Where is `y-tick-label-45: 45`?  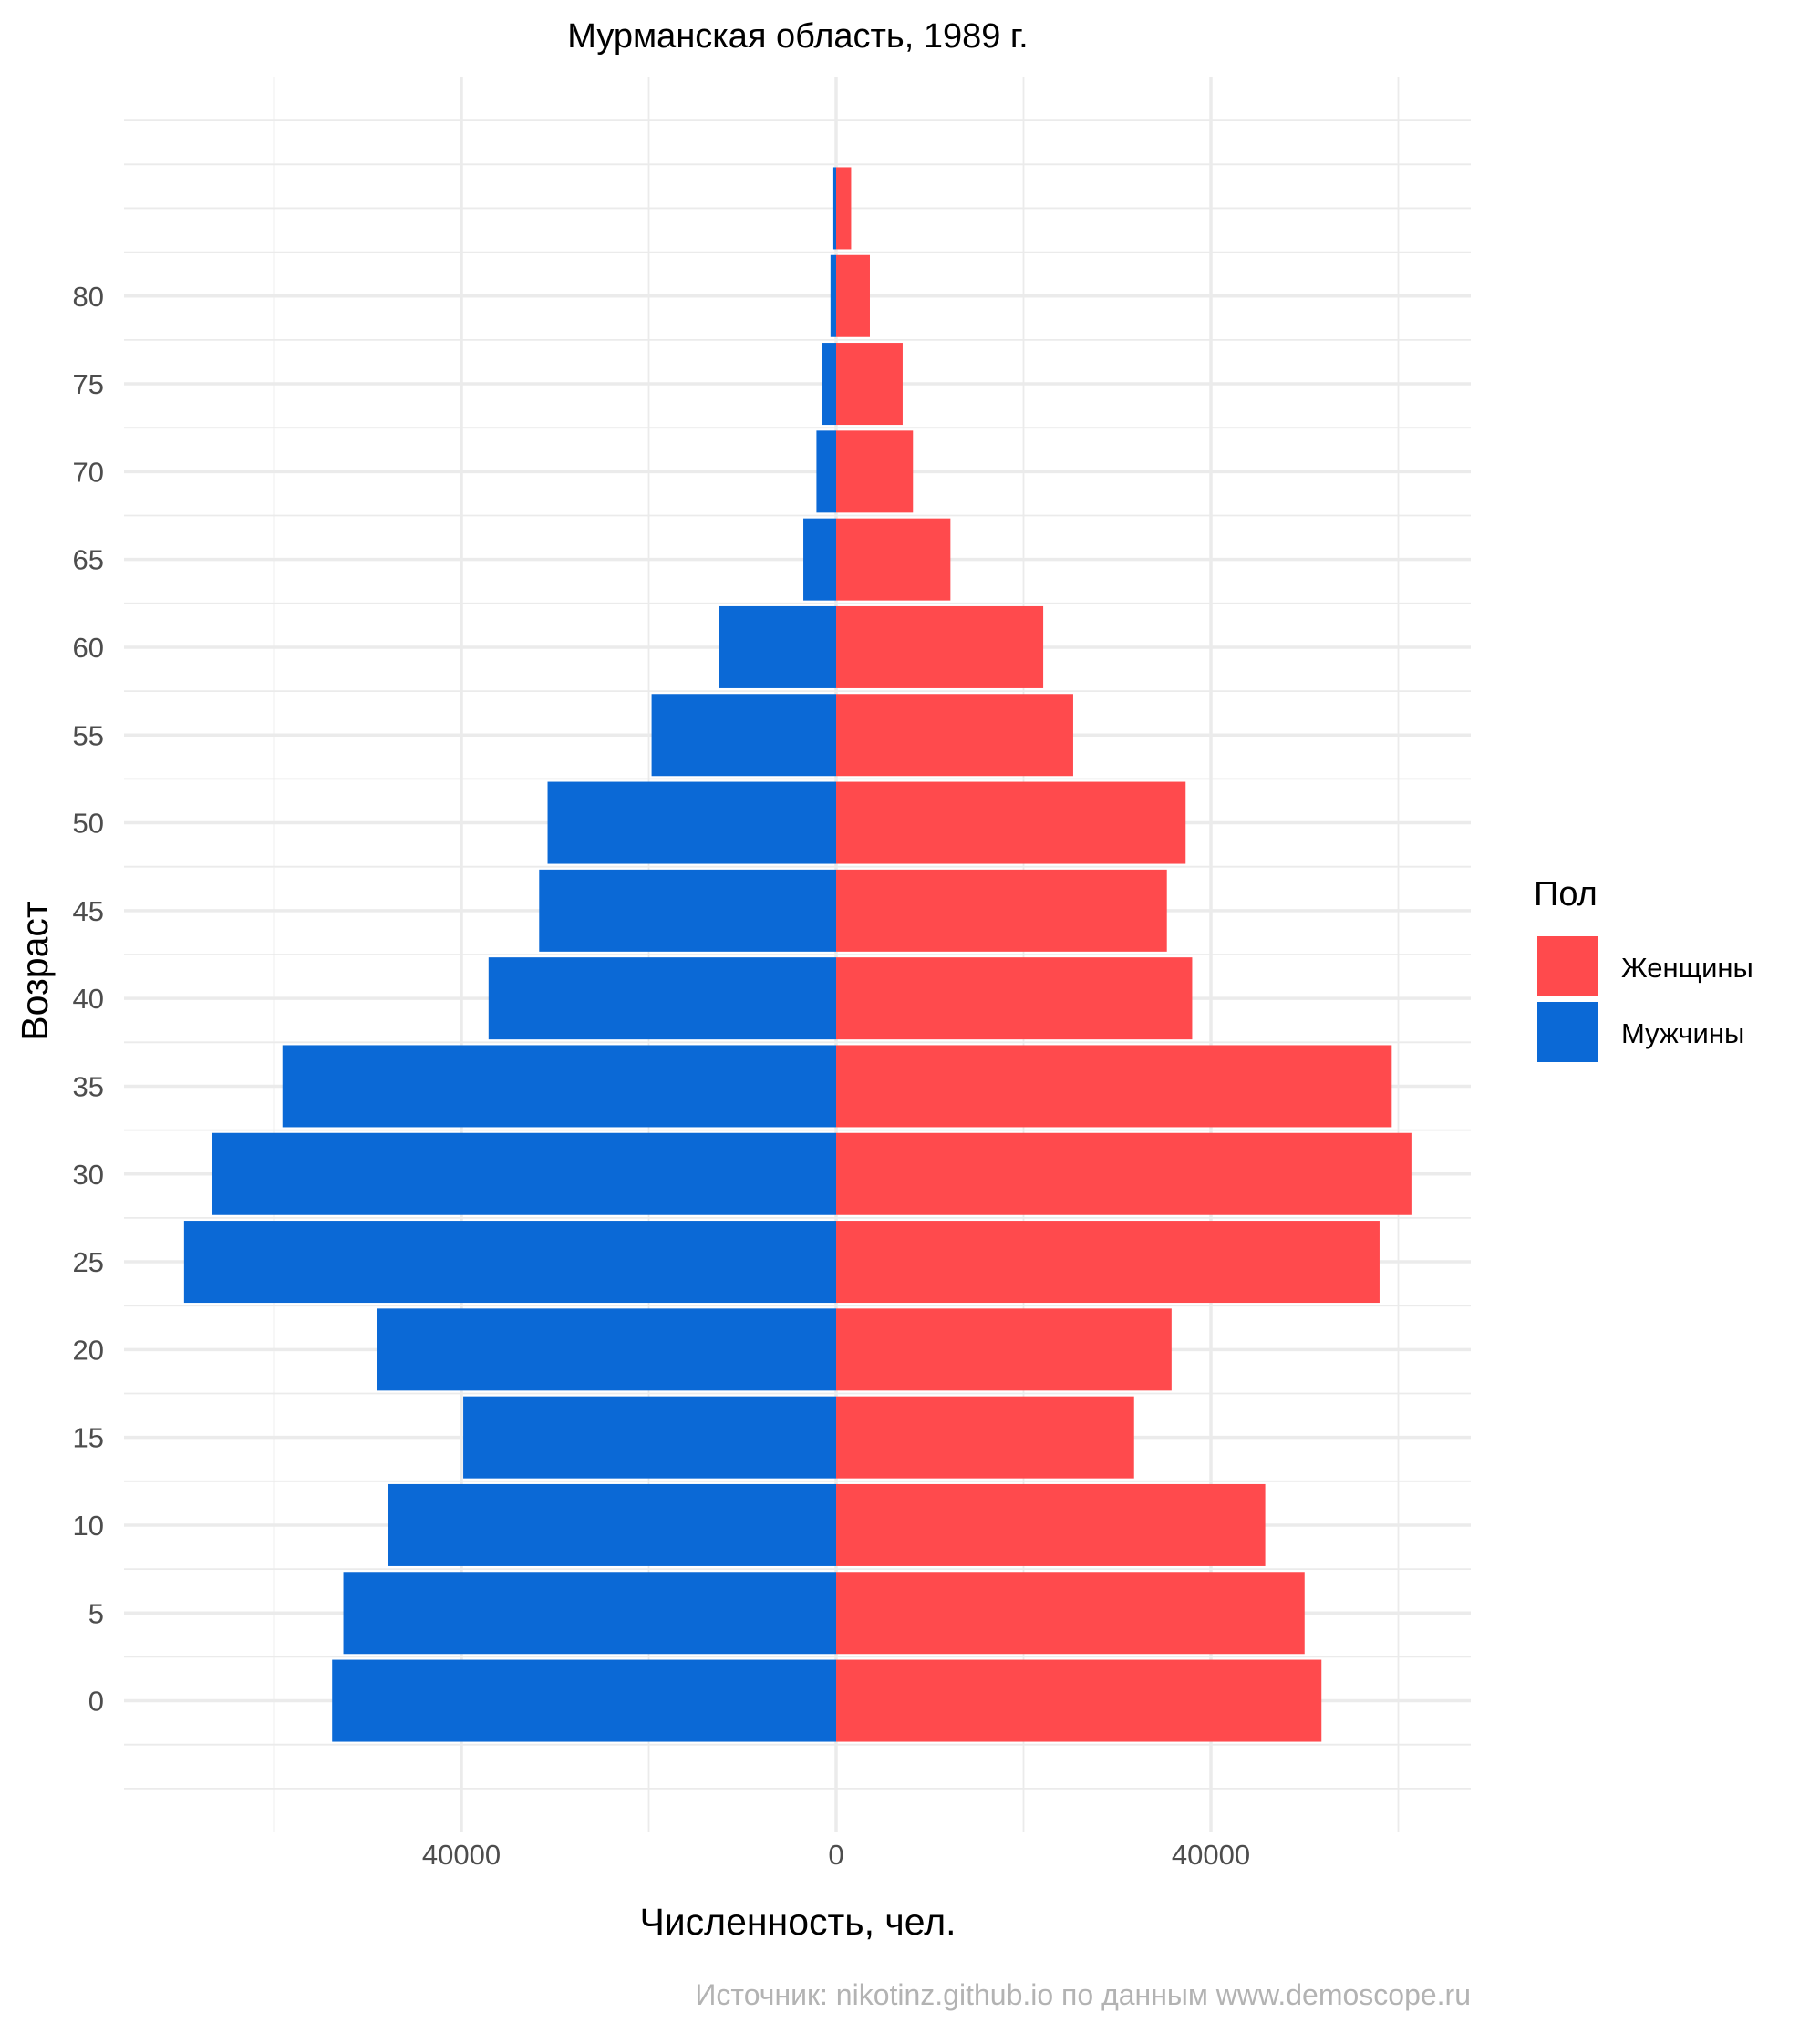
y-tick-label-45: 45 is located at coordinates (88, 911).